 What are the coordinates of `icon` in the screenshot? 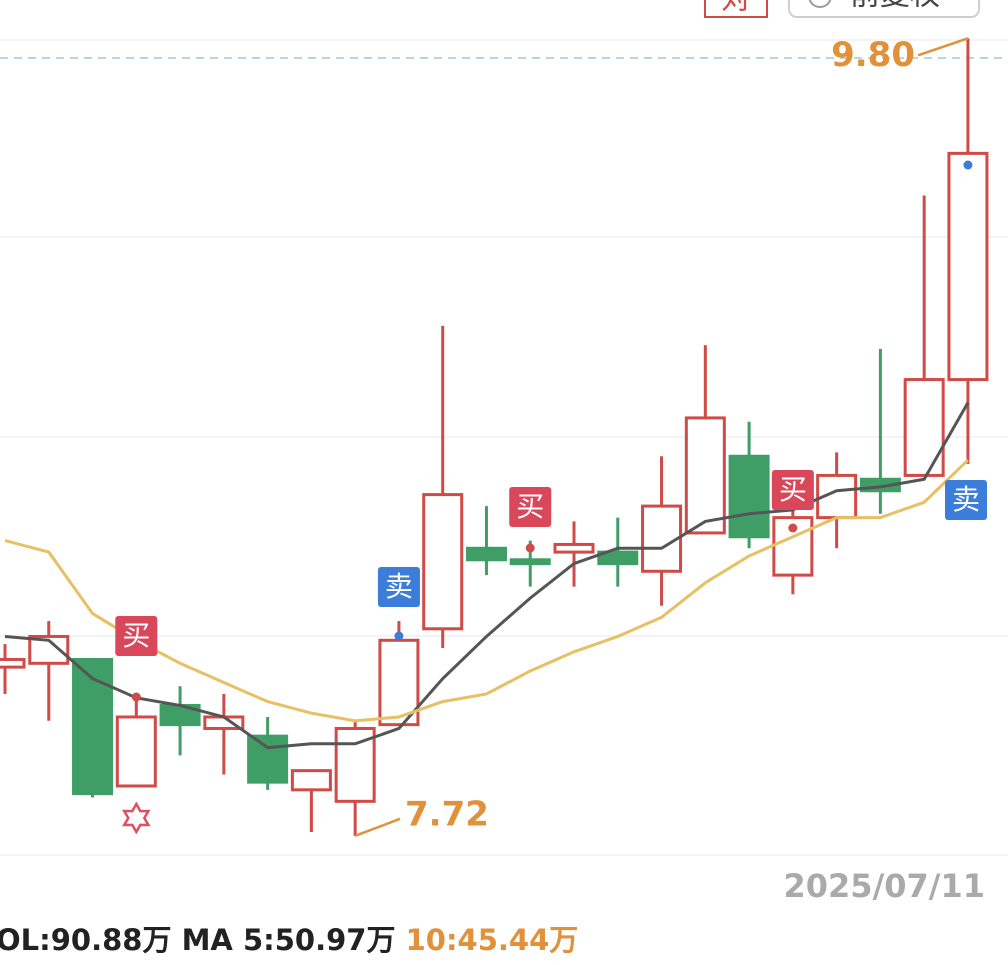 It's located at (820, 4).